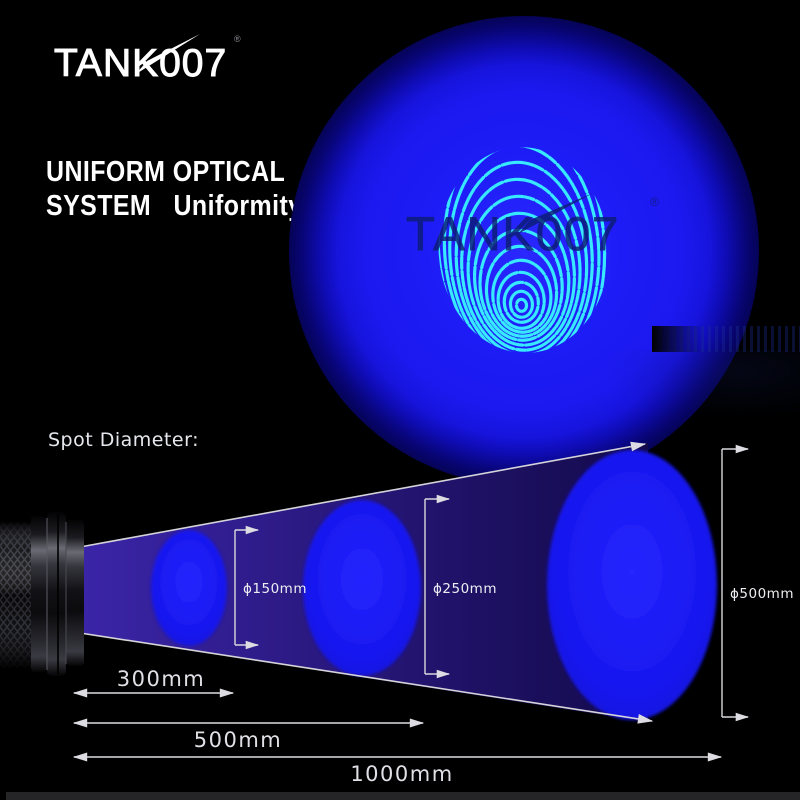  What do you see at coordinates (124, 440) in the screenshot?
I see `spot-diameter-label: Spot Diameter:` at bounding box center [124, 440].